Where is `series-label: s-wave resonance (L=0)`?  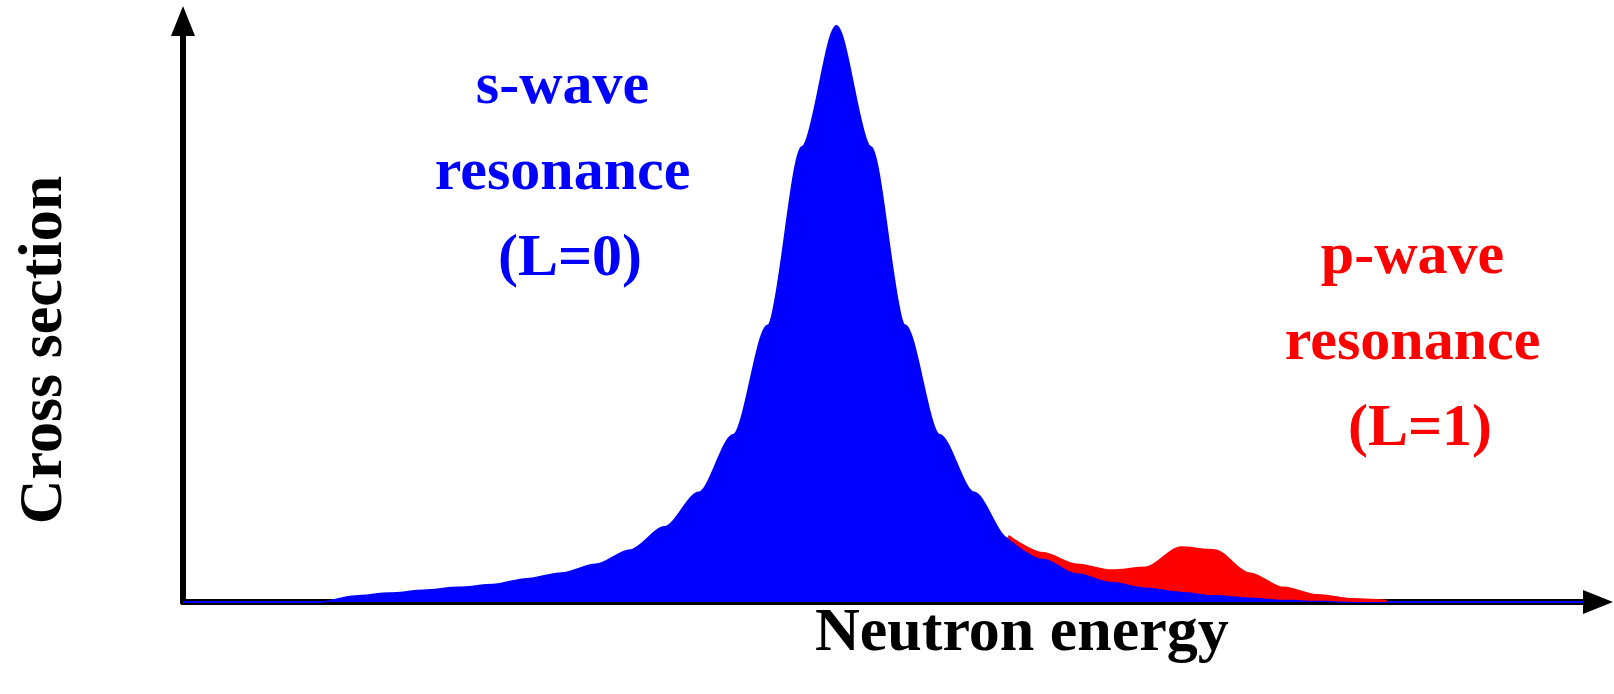
series-label: s-wave resonance (L=0) is located at coordinates (570, 169).